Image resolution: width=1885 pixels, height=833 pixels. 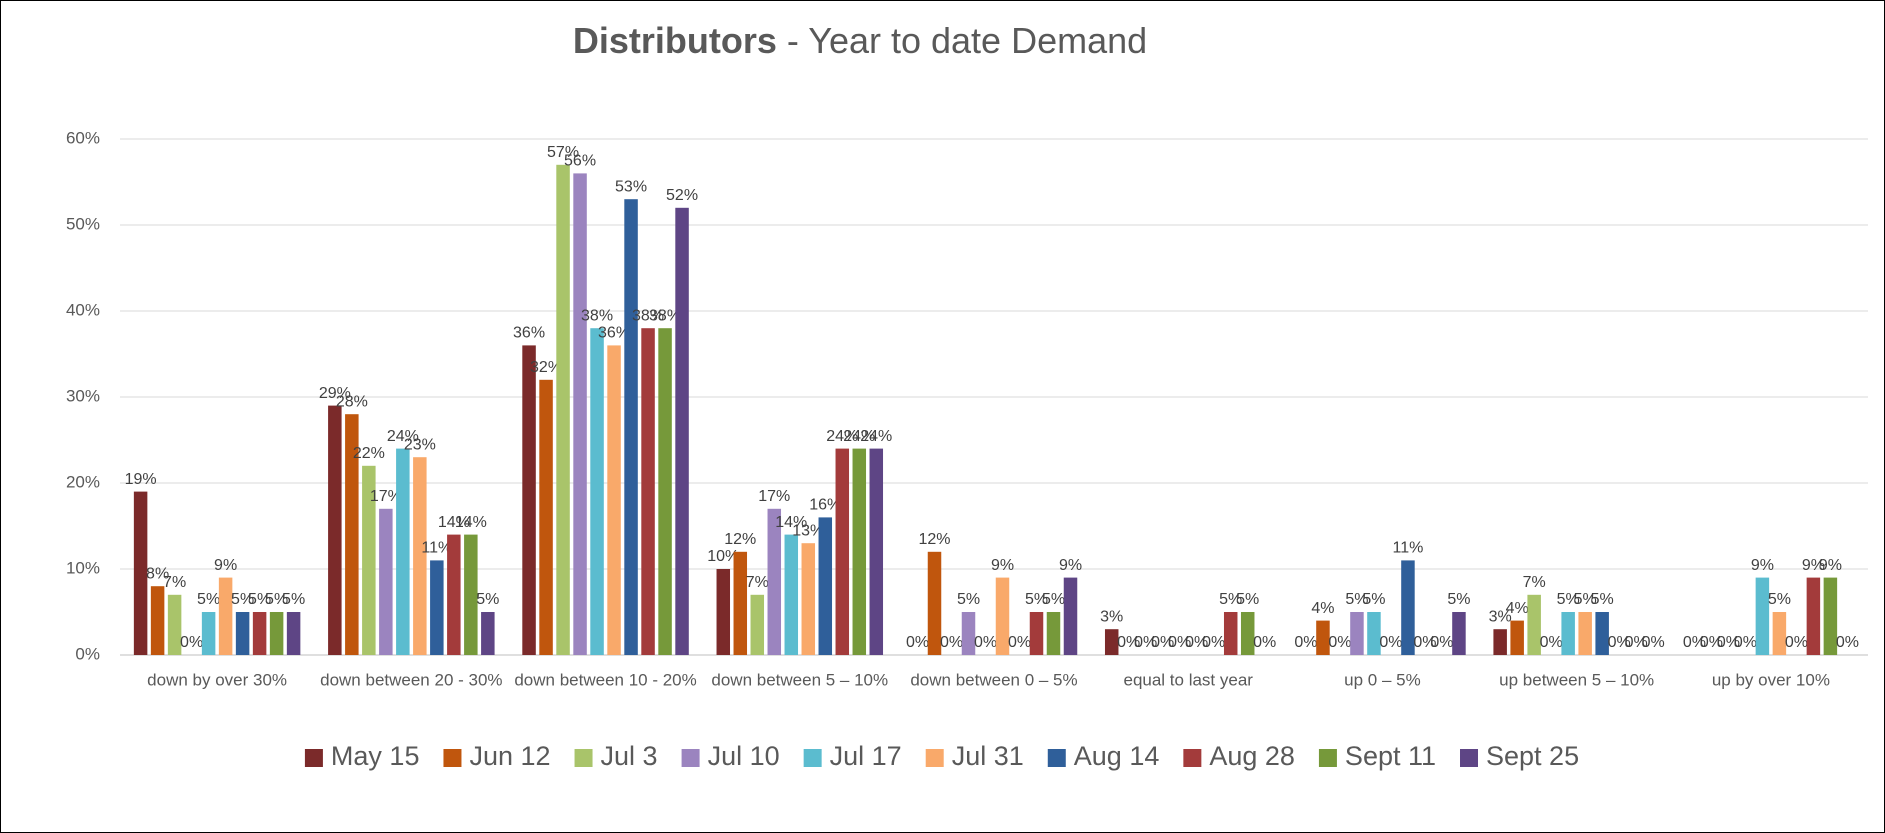 What do you see at coordinates (852, 756) in the screenshot?
I see `legend-item: Jul 17` at bounding box center [852, 756].